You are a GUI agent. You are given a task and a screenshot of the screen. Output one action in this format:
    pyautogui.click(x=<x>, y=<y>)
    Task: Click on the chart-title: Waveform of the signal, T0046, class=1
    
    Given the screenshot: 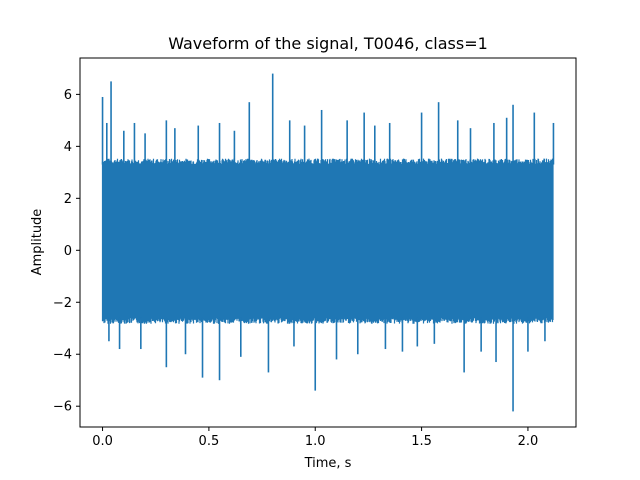 What is the action you would take?
    pyautogui.click(x=328, y=43)
    